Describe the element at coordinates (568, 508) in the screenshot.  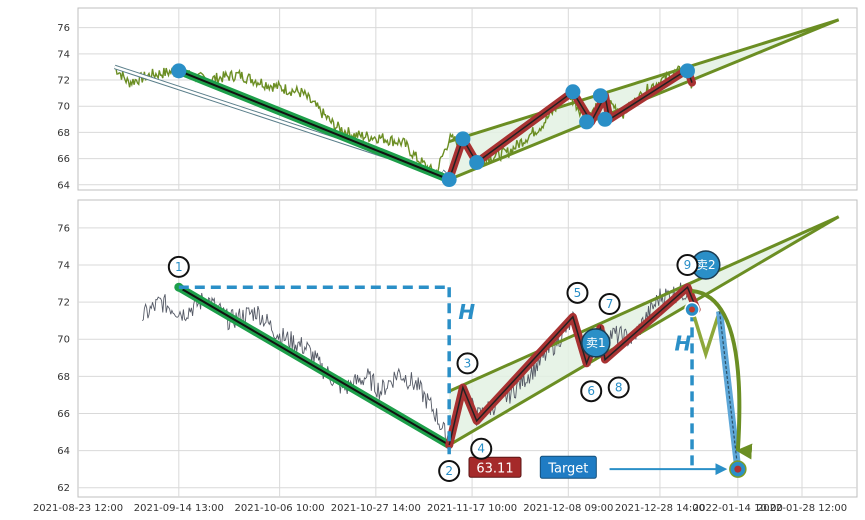
I see `x-tick-label: 2021-12-08 09:00` at that location.